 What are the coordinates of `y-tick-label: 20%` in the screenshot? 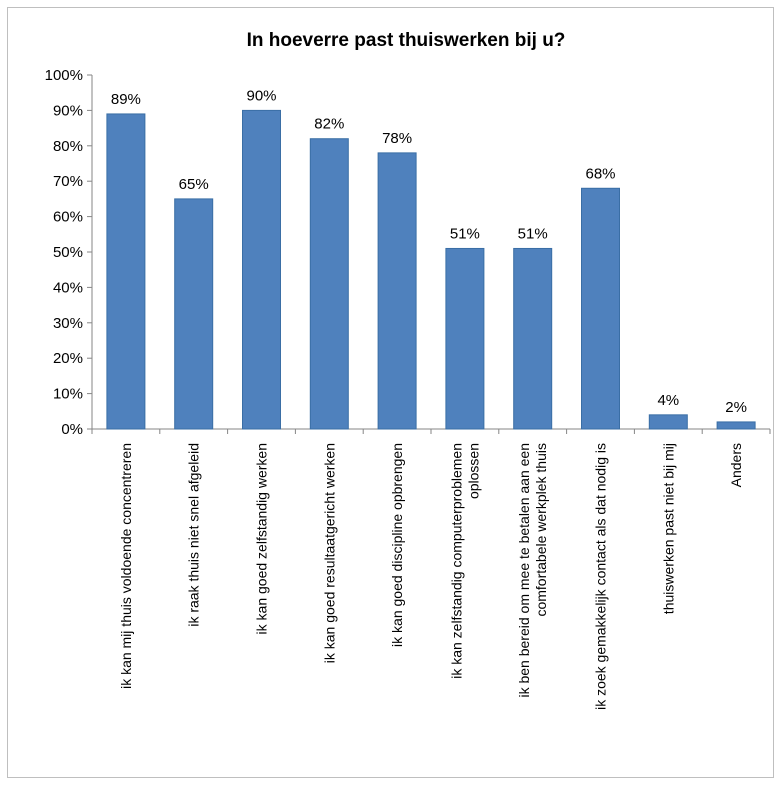 It's located at (68, 358).